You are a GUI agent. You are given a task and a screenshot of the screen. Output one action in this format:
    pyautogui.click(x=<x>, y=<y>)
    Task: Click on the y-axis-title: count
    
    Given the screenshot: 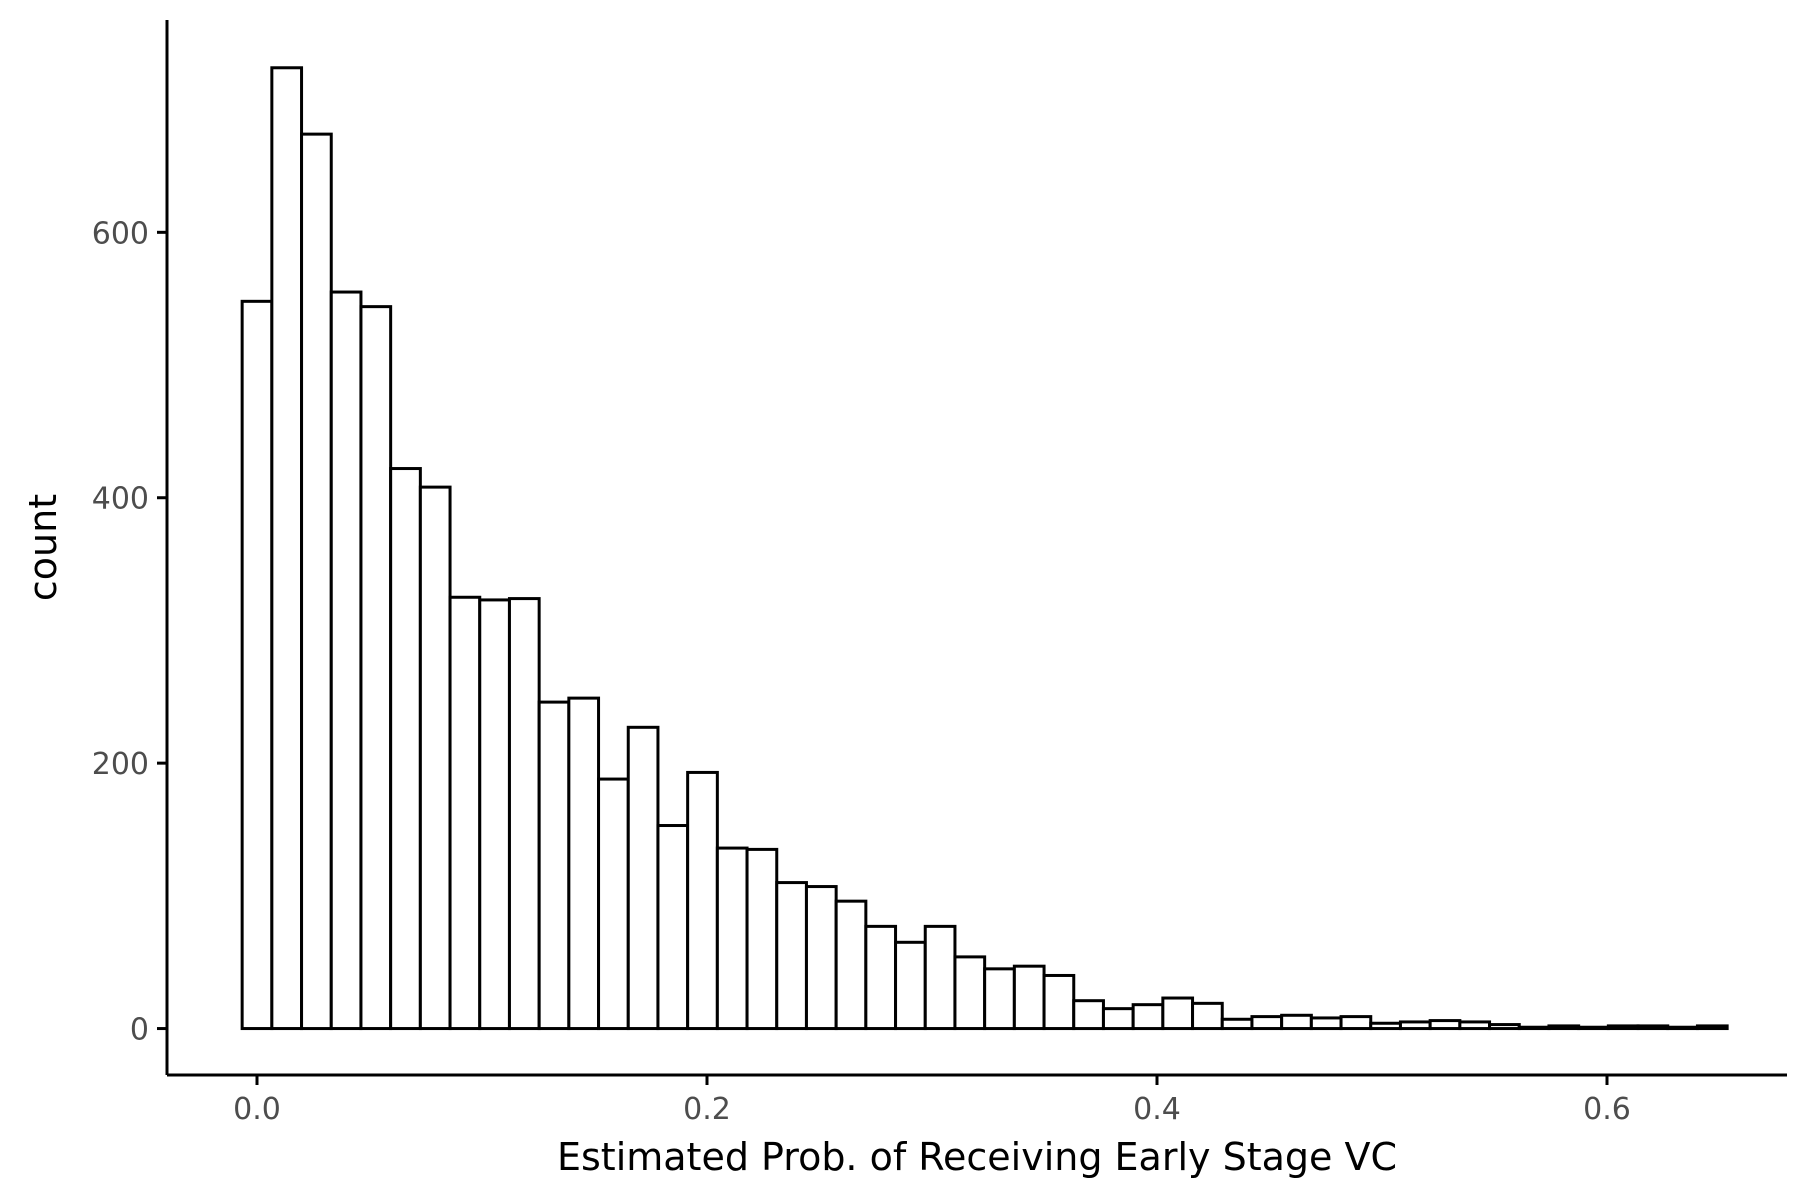 What is the action you would take?
    pyautogui.click(x=43, y=547)
    